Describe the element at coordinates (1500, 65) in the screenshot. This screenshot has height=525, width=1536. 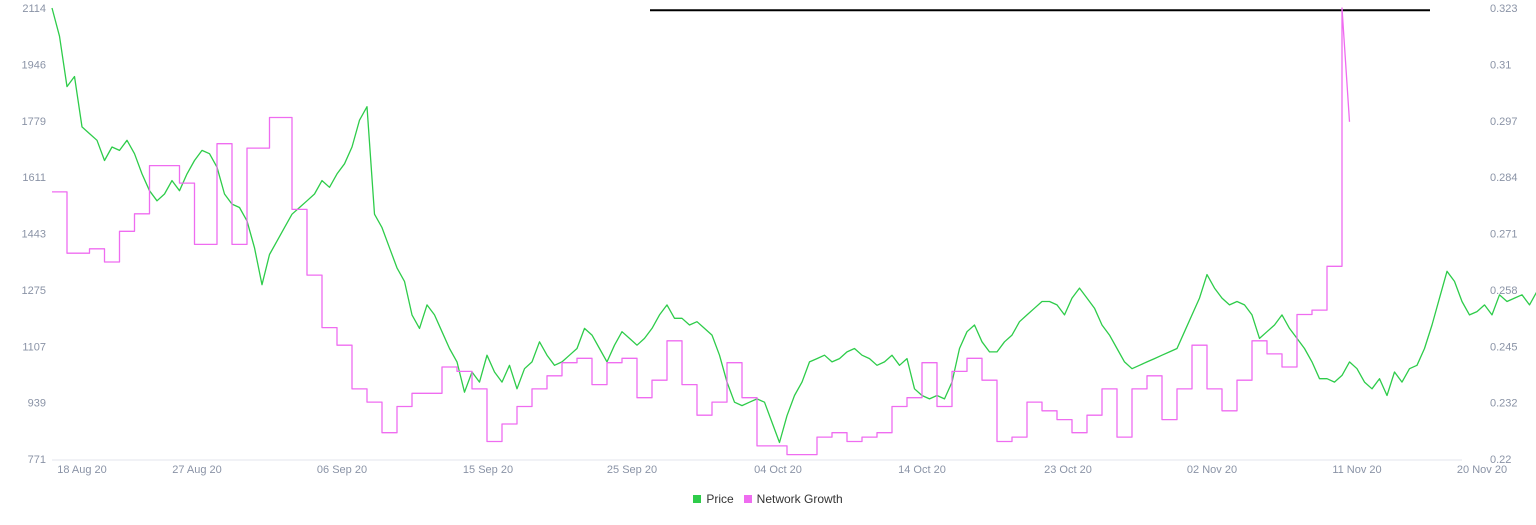
I see `y-right-tick-label: 0.31` at that location.